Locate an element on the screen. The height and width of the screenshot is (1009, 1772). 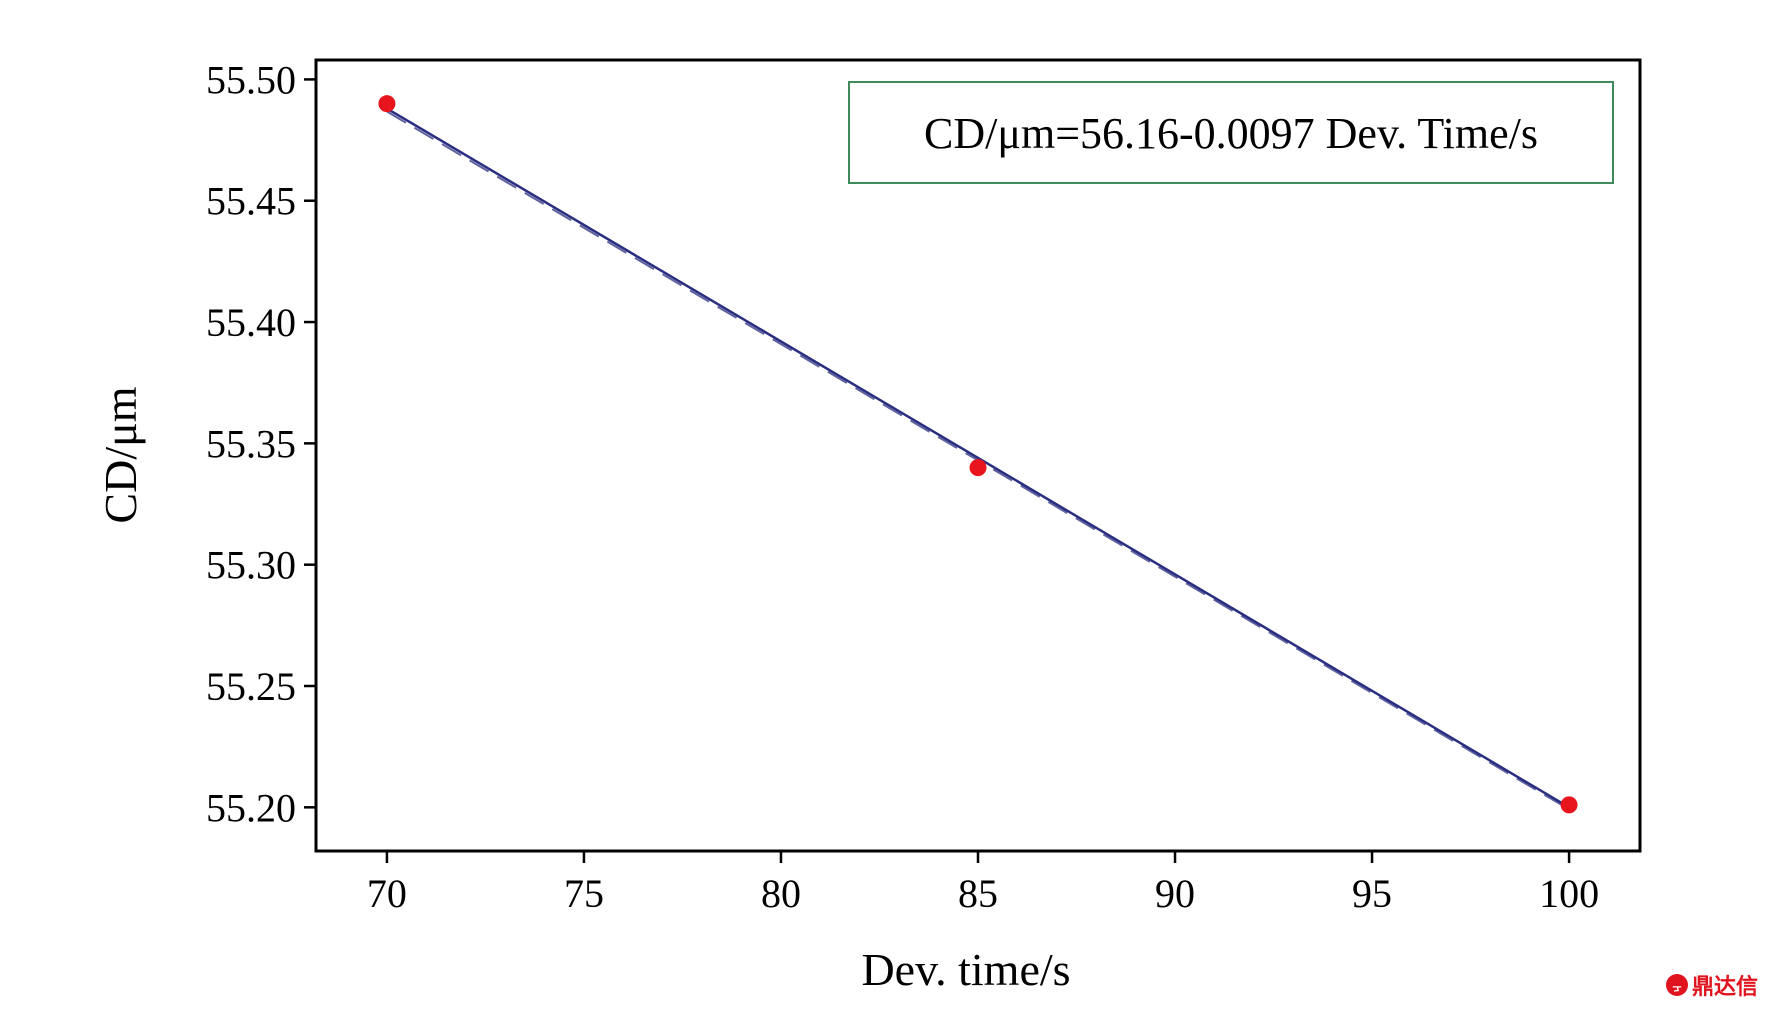
x-tick-label: 95 is located at coordinates (1372, 893).